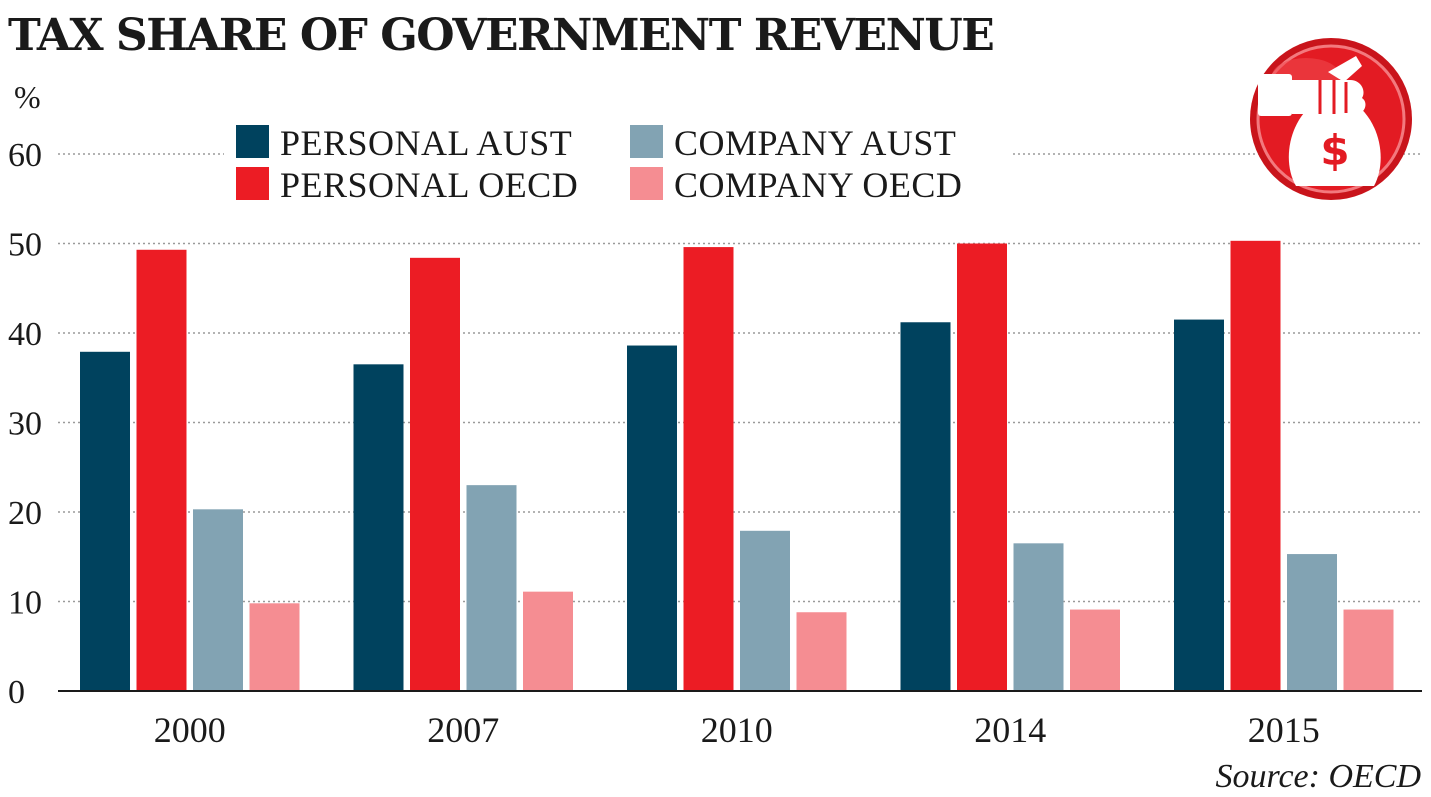  I want to click on dollar-sign-icon: $, so click(1334, 150).